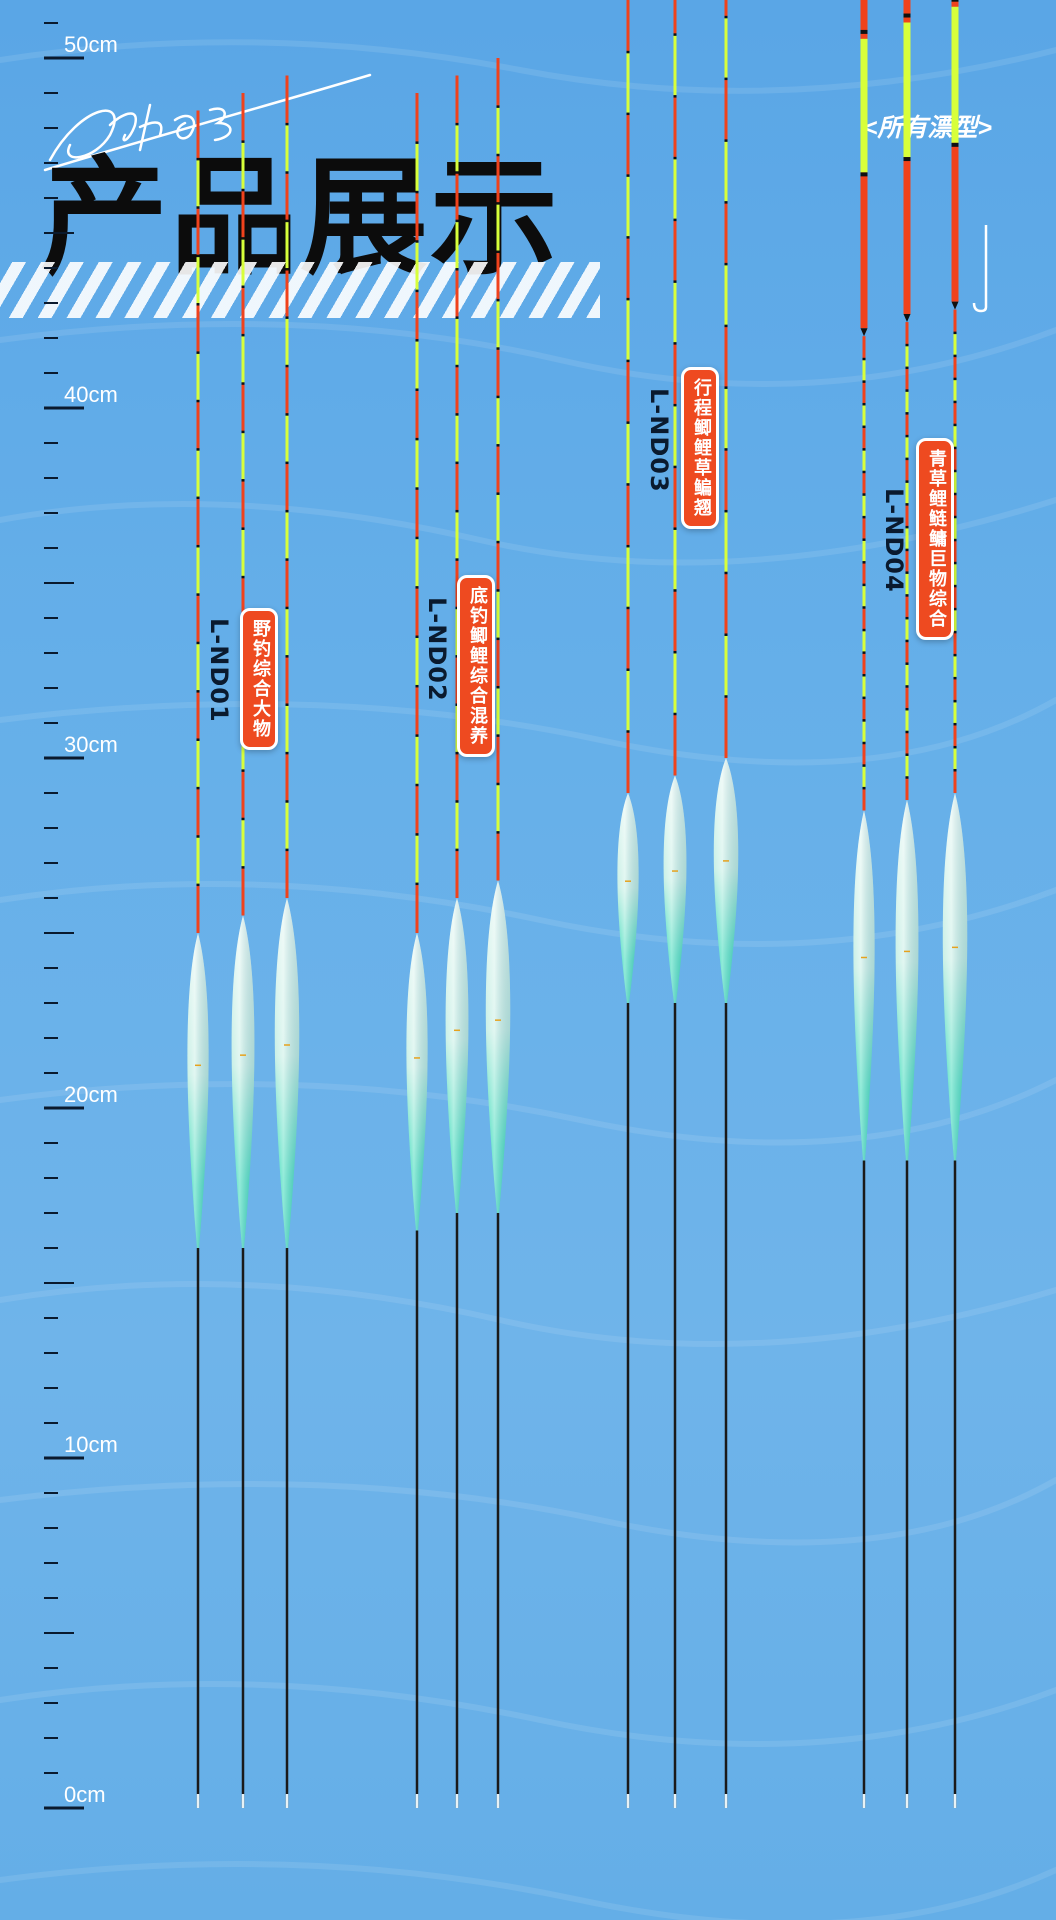 This screenshot has height=1920, width=1056. Describe the element at coordinates (91, 1094) in the screenshot. I see `ruler-label: 20cm` at that location.